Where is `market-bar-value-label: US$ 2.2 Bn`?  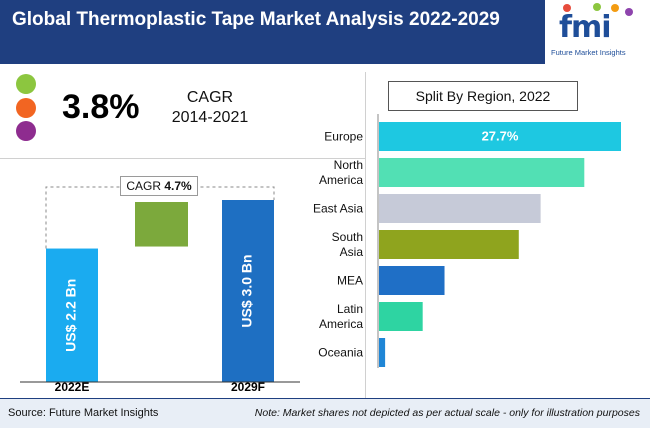
market-bar-value-label: US$ 2.2 Bn is located at coordinates (71, 315).